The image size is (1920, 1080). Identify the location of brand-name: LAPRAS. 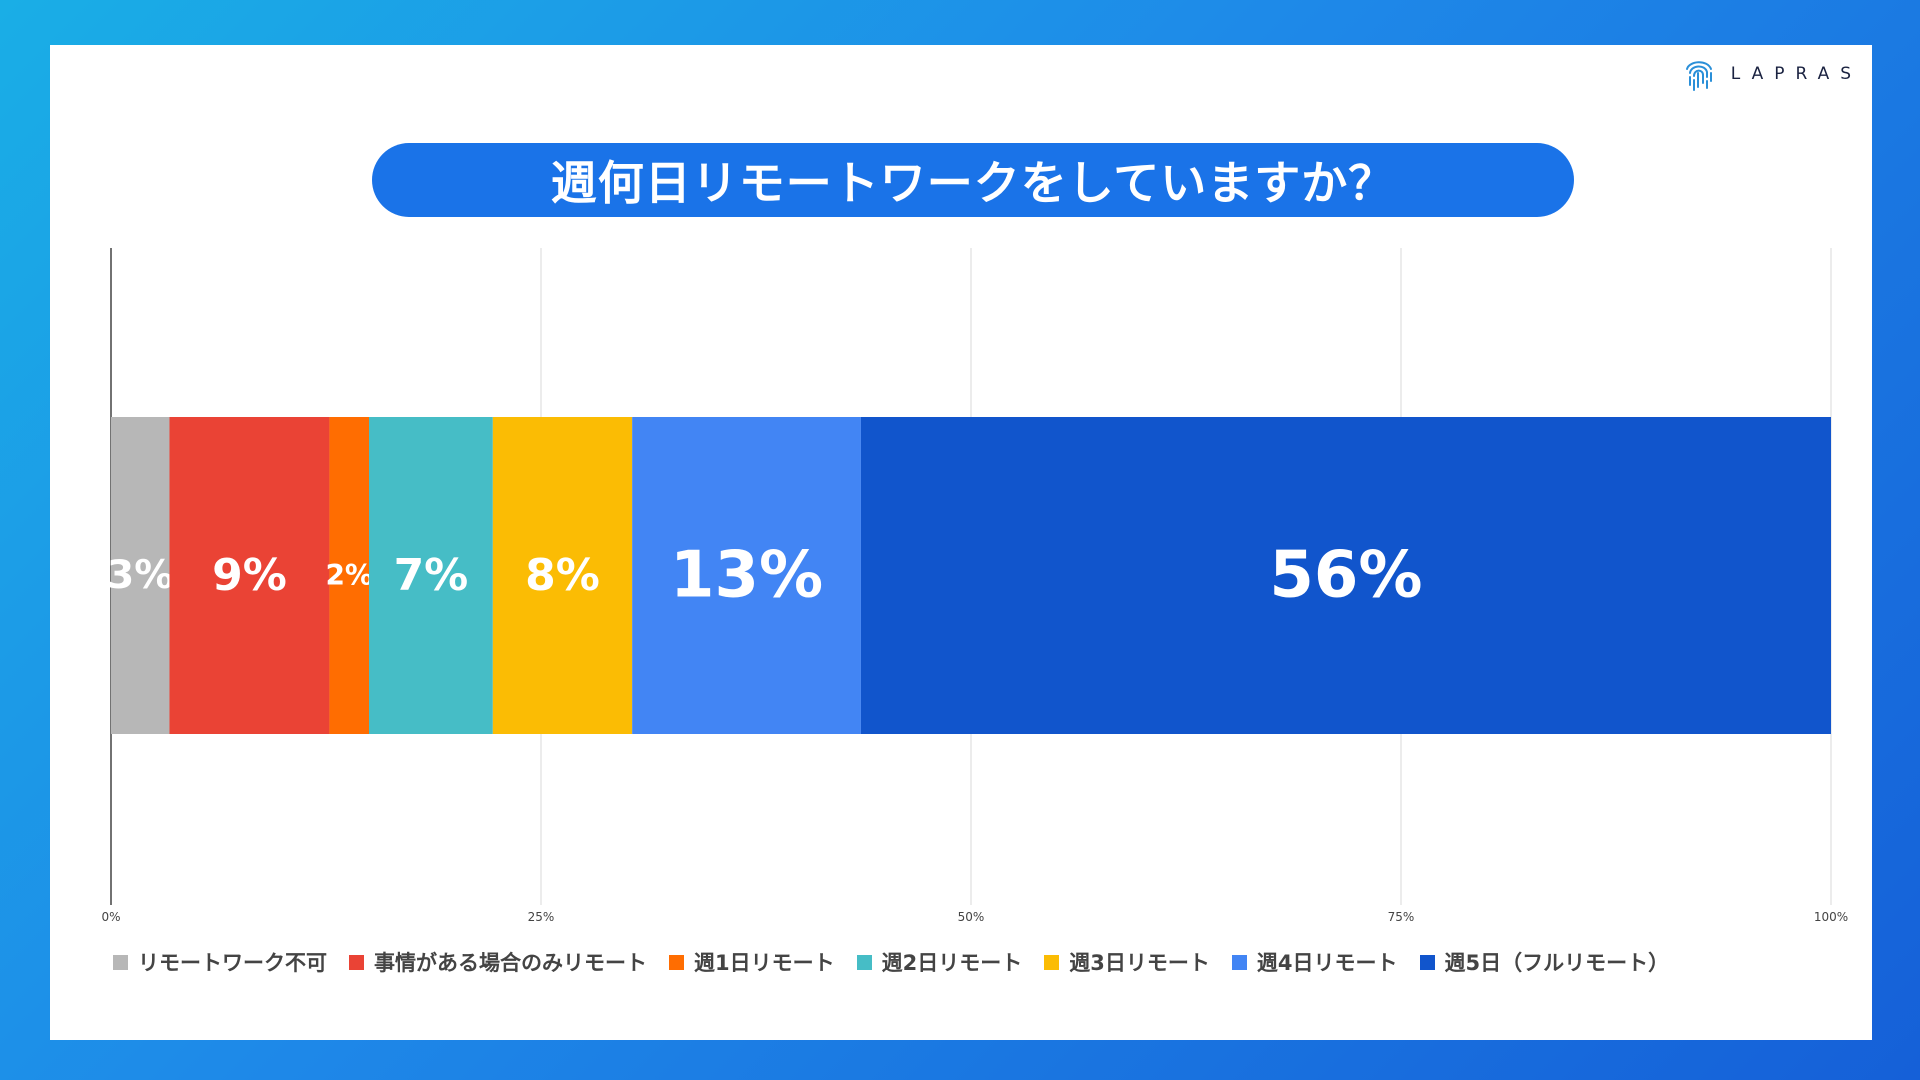
(1796, 74).